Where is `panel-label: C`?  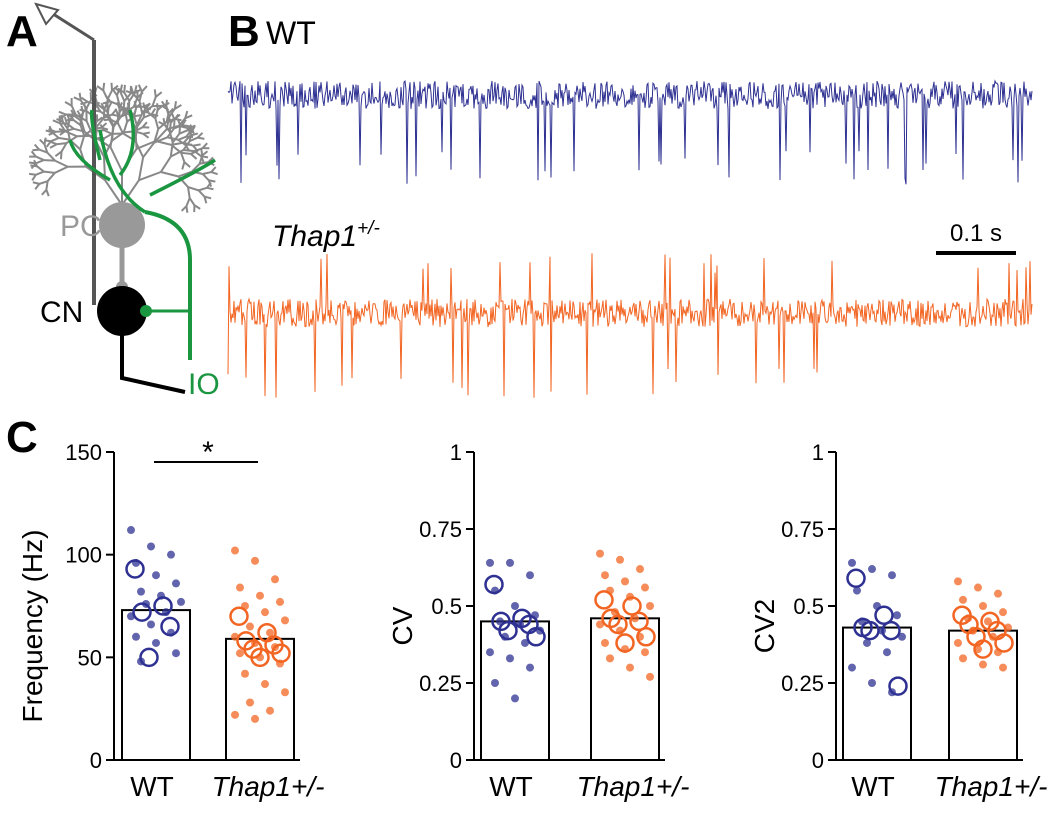
panel-label: C is located at coordinates (22, 437).